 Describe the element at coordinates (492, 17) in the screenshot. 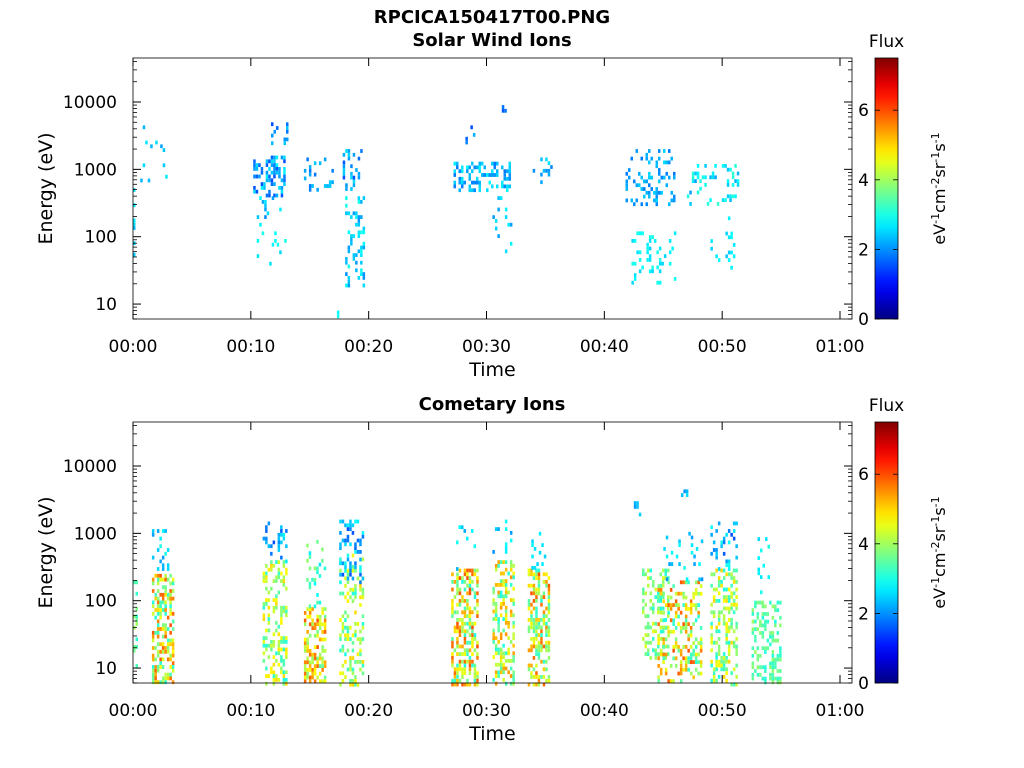

I see `figure-title: RPCICA150417T00.PNG` at that location.